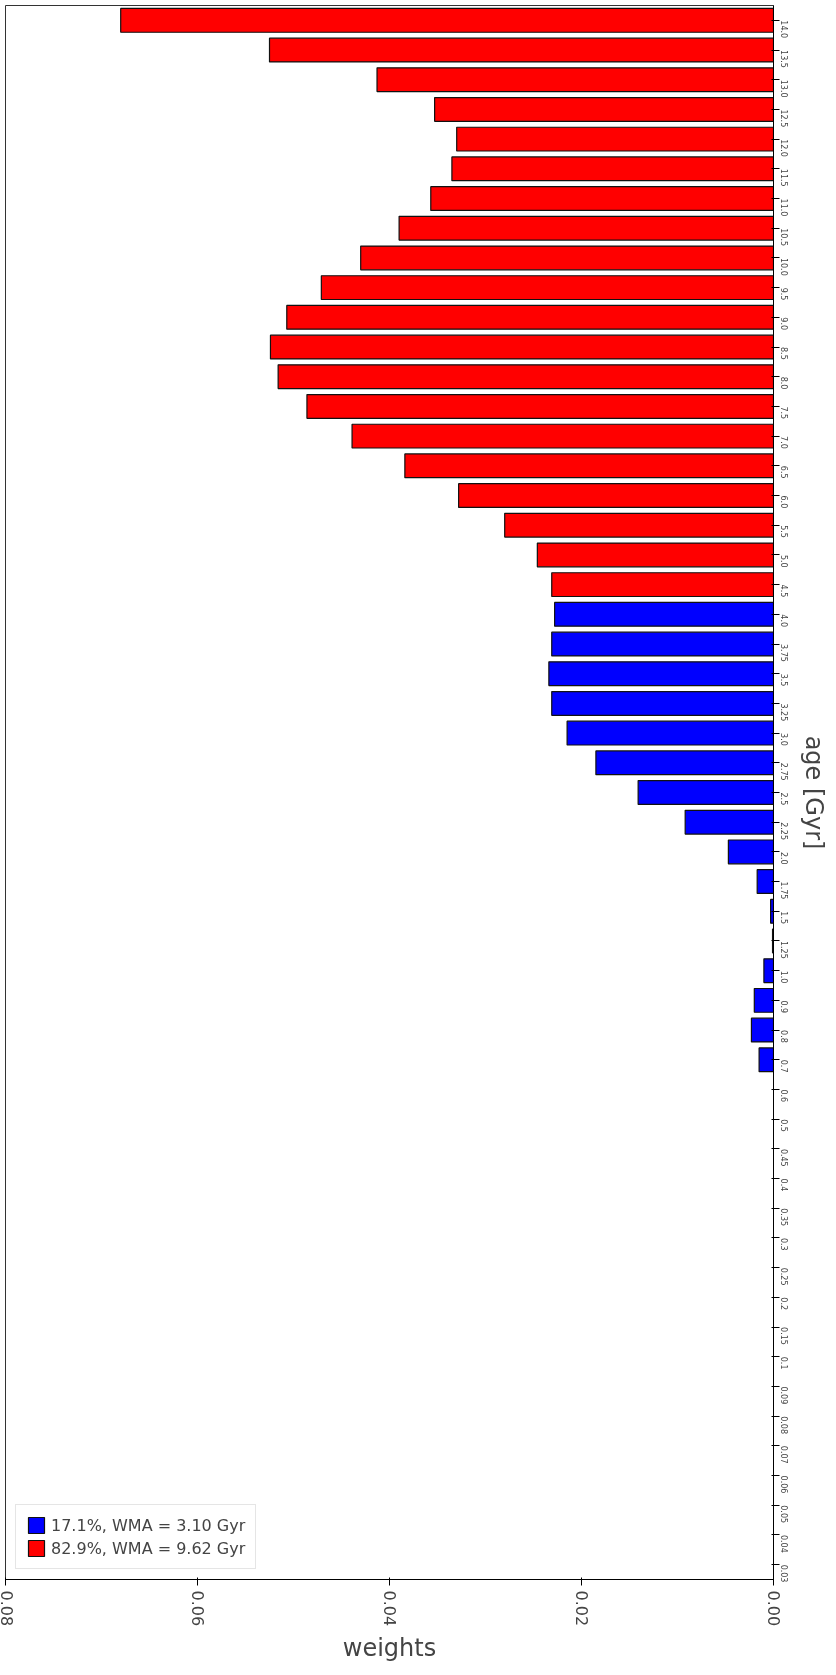  Describe the element at coordinates (783, 1276) in the screenshot. I see `y-tick-label: 0.25` at that location.